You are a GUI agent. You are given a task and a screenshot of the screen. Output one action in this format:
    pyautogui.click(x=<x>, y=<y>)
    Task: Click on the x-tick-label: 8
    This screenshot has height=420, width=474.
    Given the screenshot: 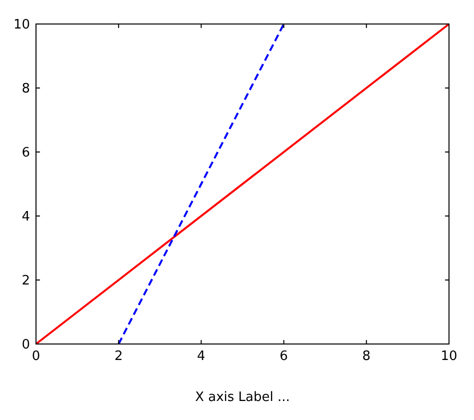 What is the action you would take?
    pyautogui.click(x=366, y=356)
    